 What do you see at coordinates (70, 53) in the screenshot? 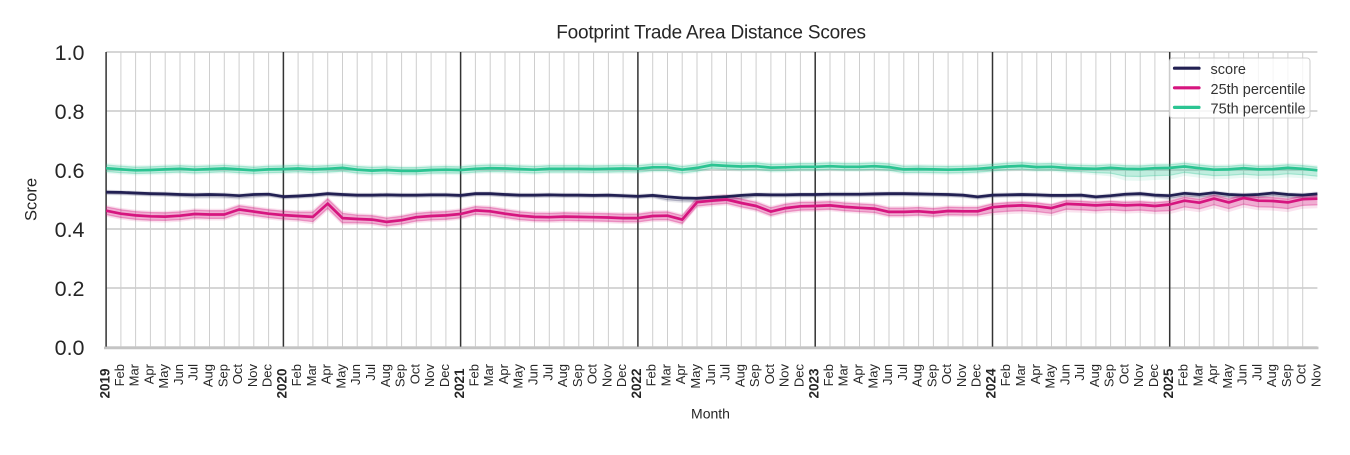
I see `svg-text: 1.0` at bounding box center [70, 53].